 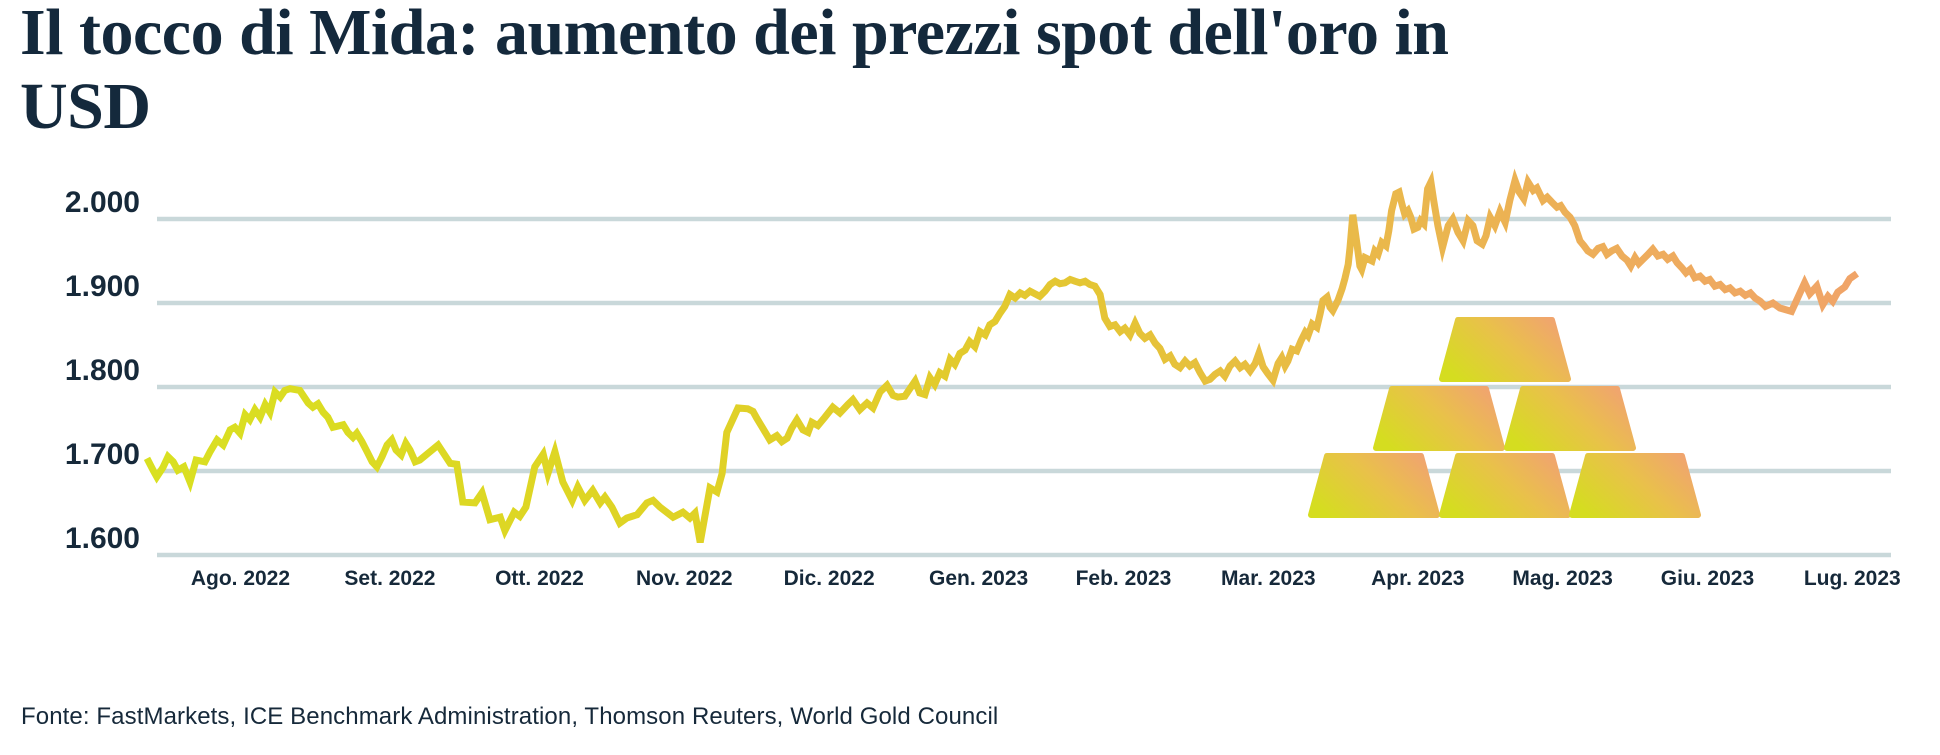 I want to click on x-axis-tick-label: Set. 2022, so click(x=389, y=578).